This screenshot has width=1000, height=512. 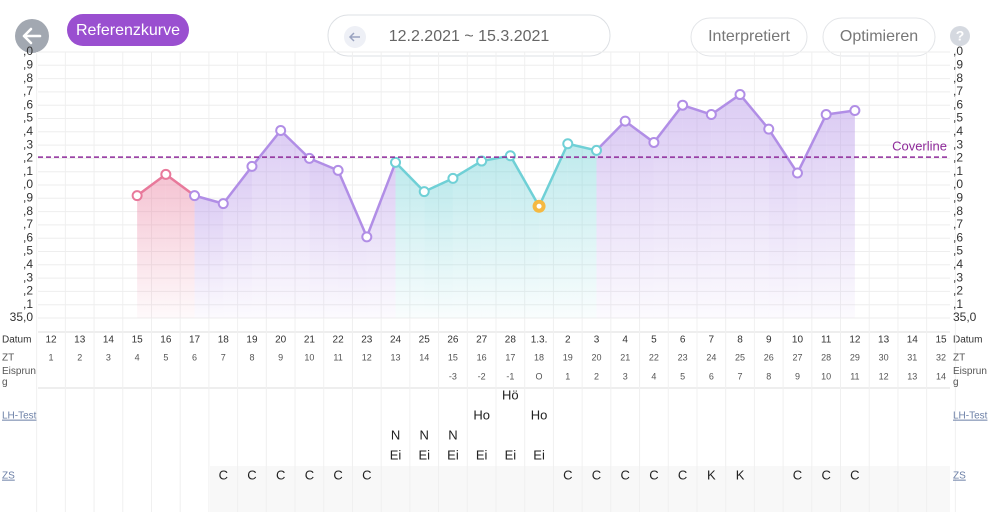 What do you see at coordinates (539, 376) in the screenshot?
I see `row-cell: O` at bounding box center [539, 376].